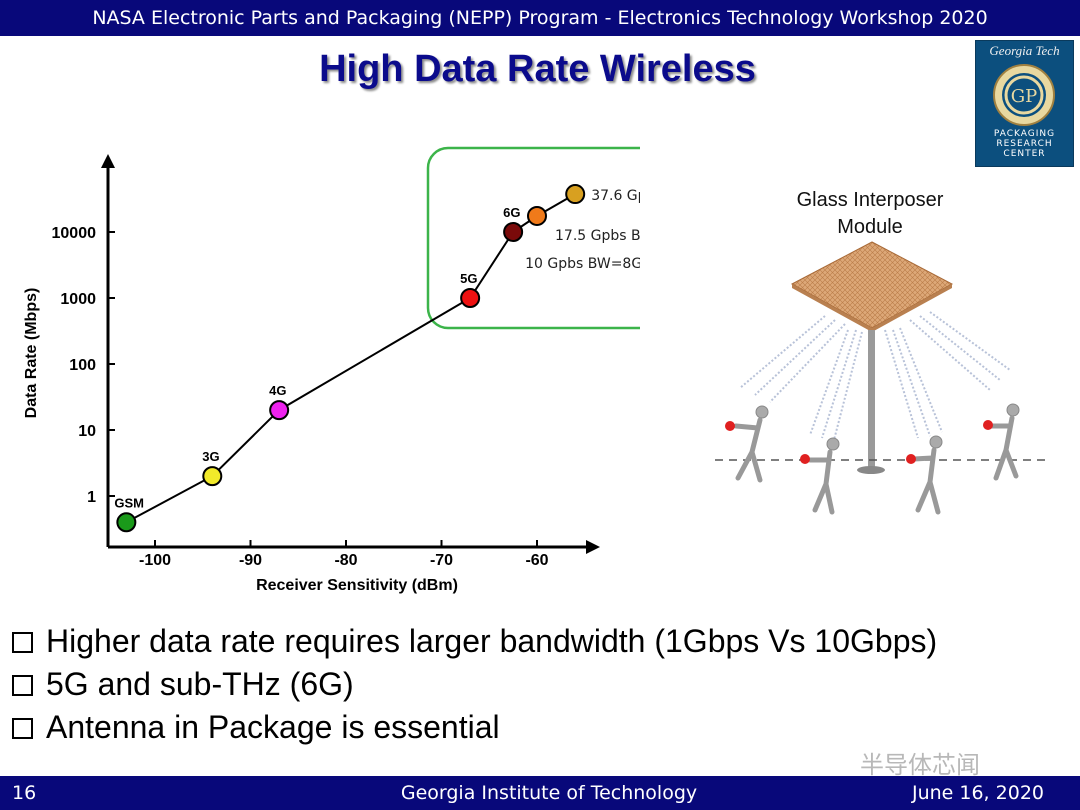  What do you see at coordinates (250, 560) in the screenshot?
I see `x-tick-label: -90` at bounding box center [250, 560].